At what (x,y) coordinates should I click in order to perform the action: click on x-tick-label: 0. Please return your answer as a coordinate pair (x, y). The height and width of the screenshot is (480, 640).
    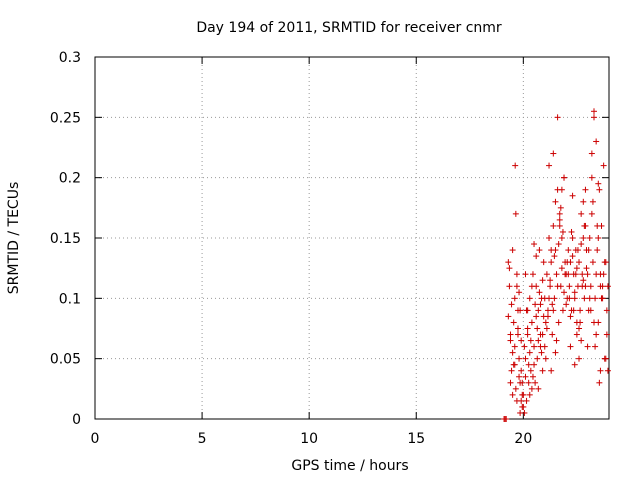
    Looking at the image, I should click on (95, 439).